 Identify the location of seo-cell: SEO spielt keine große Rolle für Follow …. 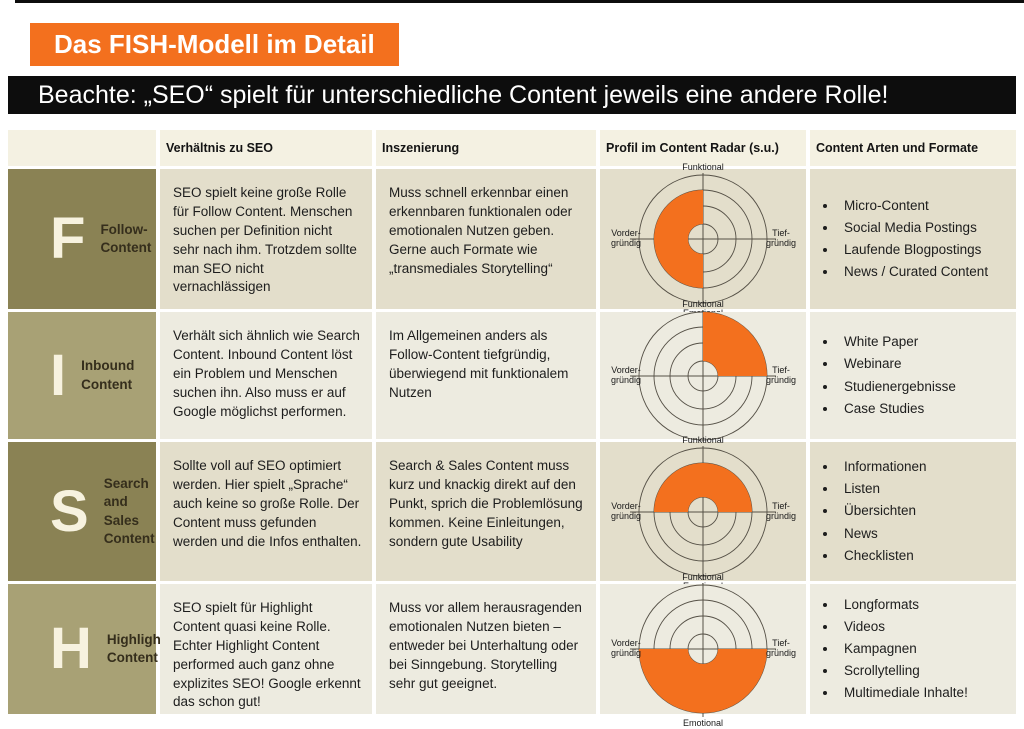
(266, 239).